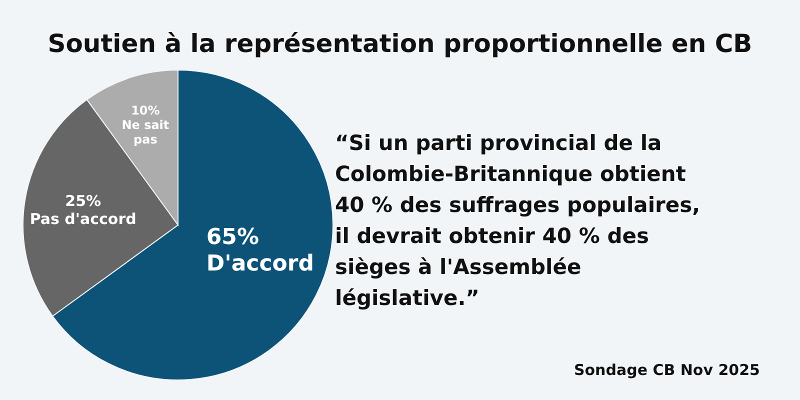 This screenshot has height=400, width=800. What do you see at coordinates (145, 111) in the screenshot?
I see `data-label: 10%` at bounding box center [145, 111].